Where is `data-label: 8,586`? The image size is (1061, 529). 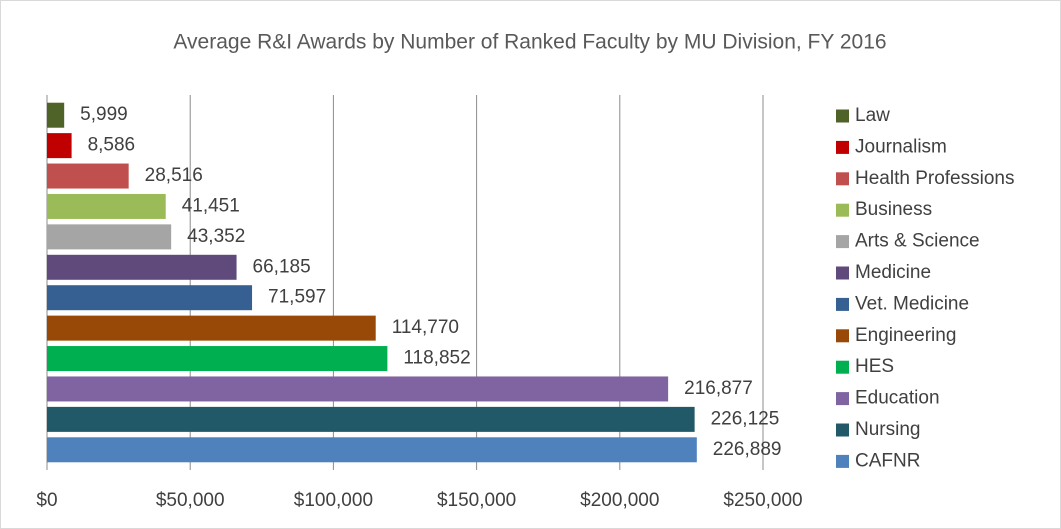 data-label: 8,586 is located at coordinates (112, 145).